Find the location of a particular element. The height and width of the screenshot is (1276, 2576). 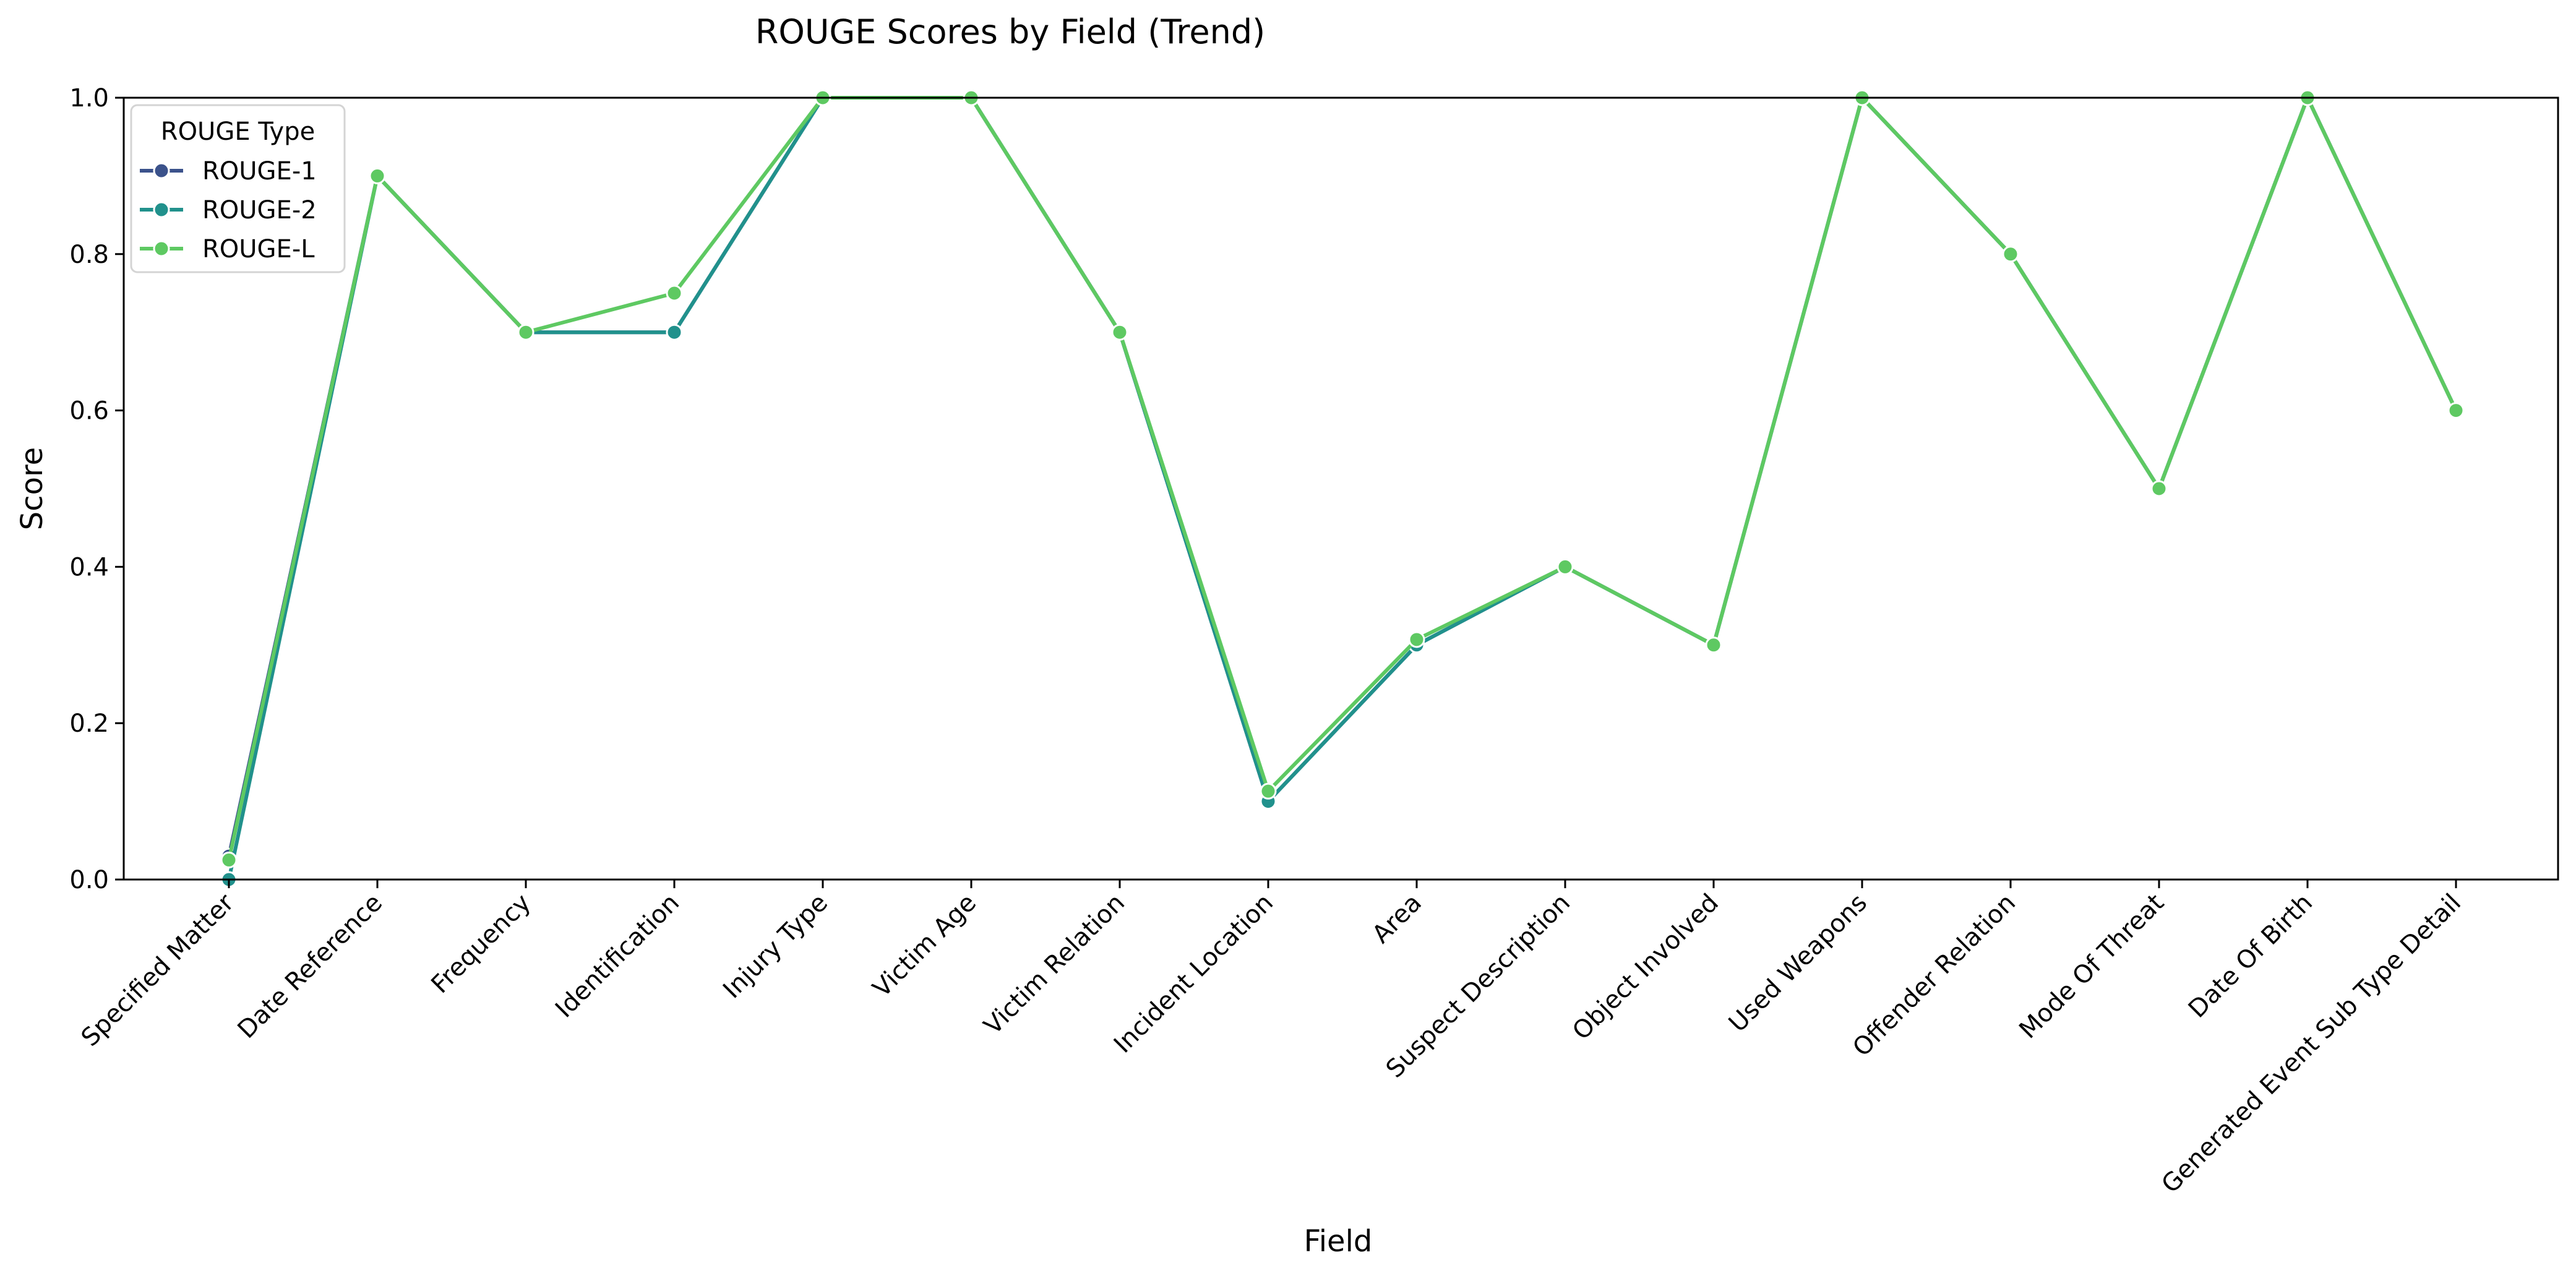

y-tick-label: 0.8 is located at coordinates (89, 255).